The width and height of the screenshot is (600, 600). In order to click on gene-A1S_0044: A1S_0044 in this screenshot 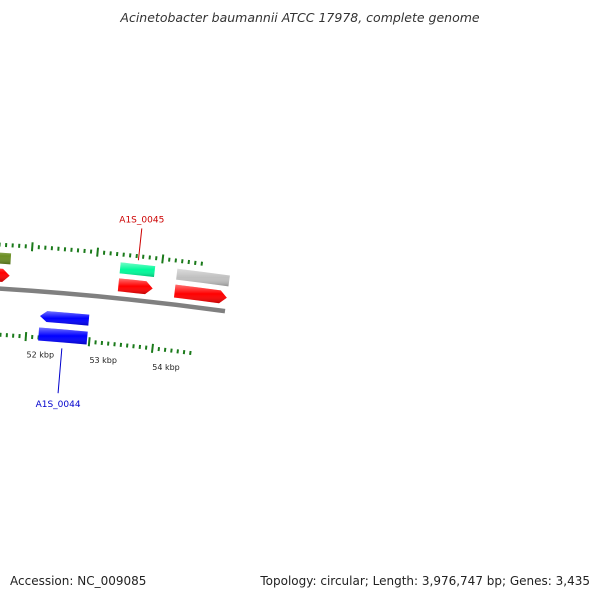, I will do `click(63, 360)`.